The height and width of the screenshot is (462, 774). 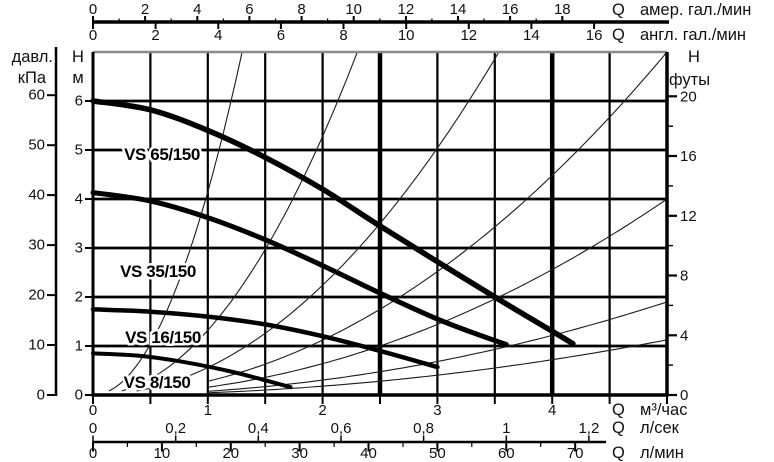 I want to click on tick-label-head-m: 1, so click(x=79, y=346).